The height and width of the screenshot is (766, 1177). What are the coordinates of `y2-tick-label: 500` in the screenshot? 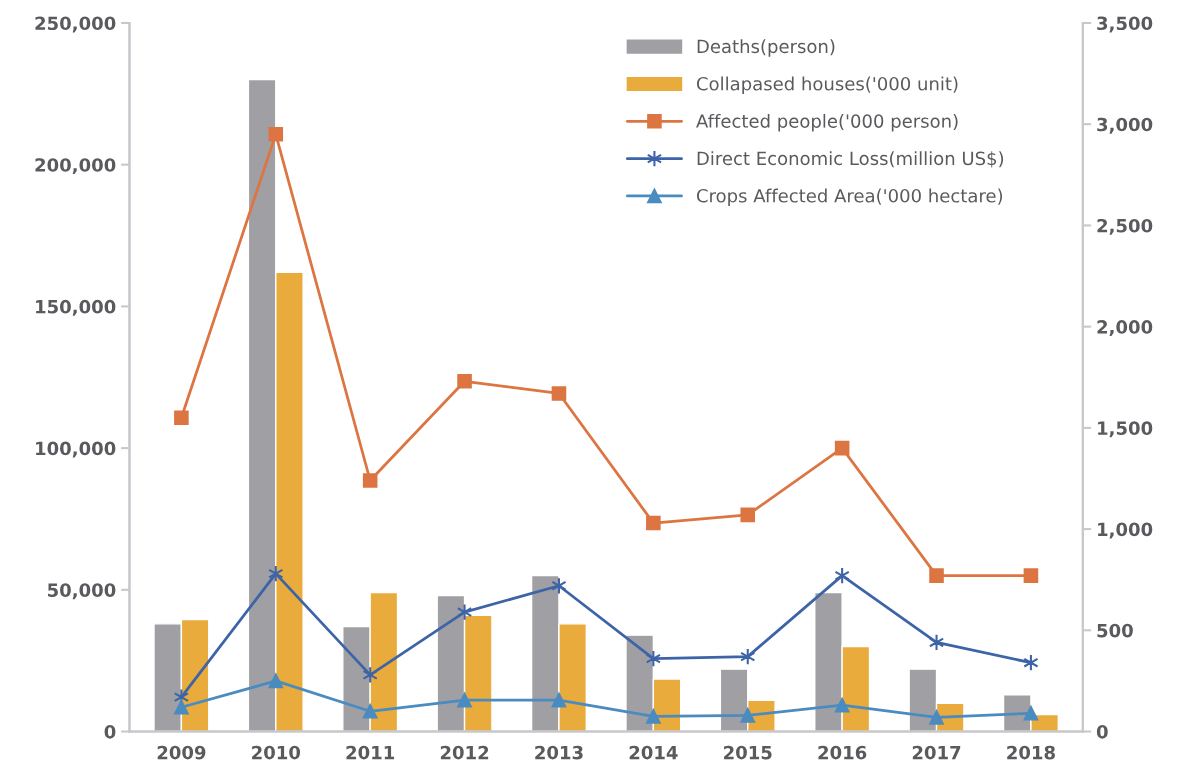 It's located at (1115, 630).